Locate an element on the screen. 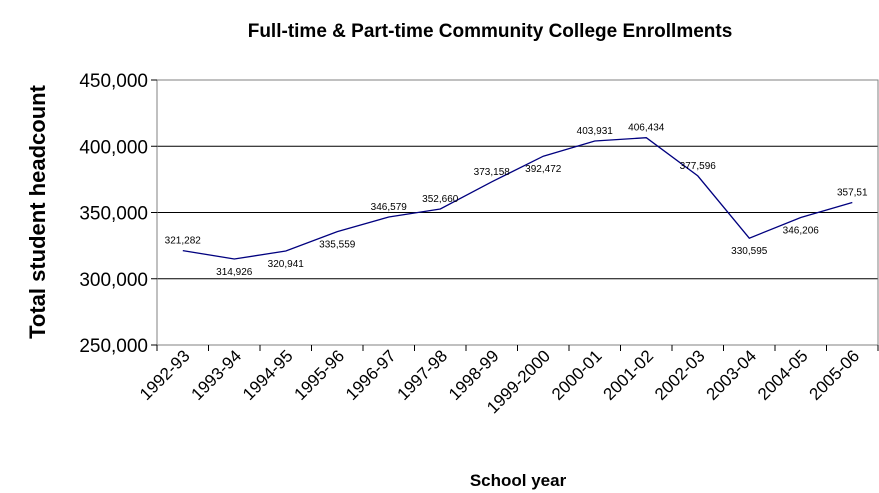  y-axis-ticks: 250,000 300,000 350,000 400,000 450,000 is located at coordinates (118, 214).